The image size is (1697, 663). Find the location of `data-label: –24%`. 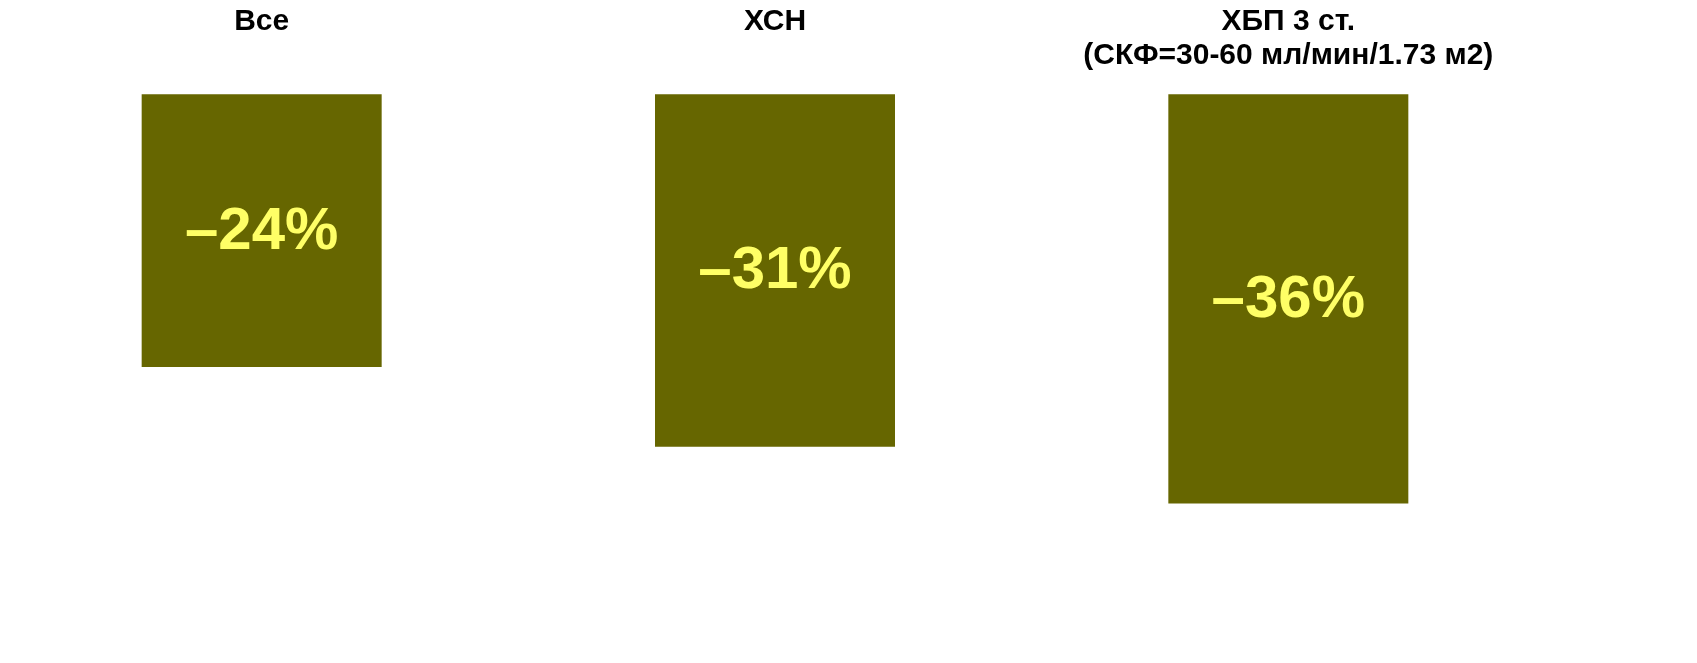

data-label: –24% is located at coordinates (261, 228).